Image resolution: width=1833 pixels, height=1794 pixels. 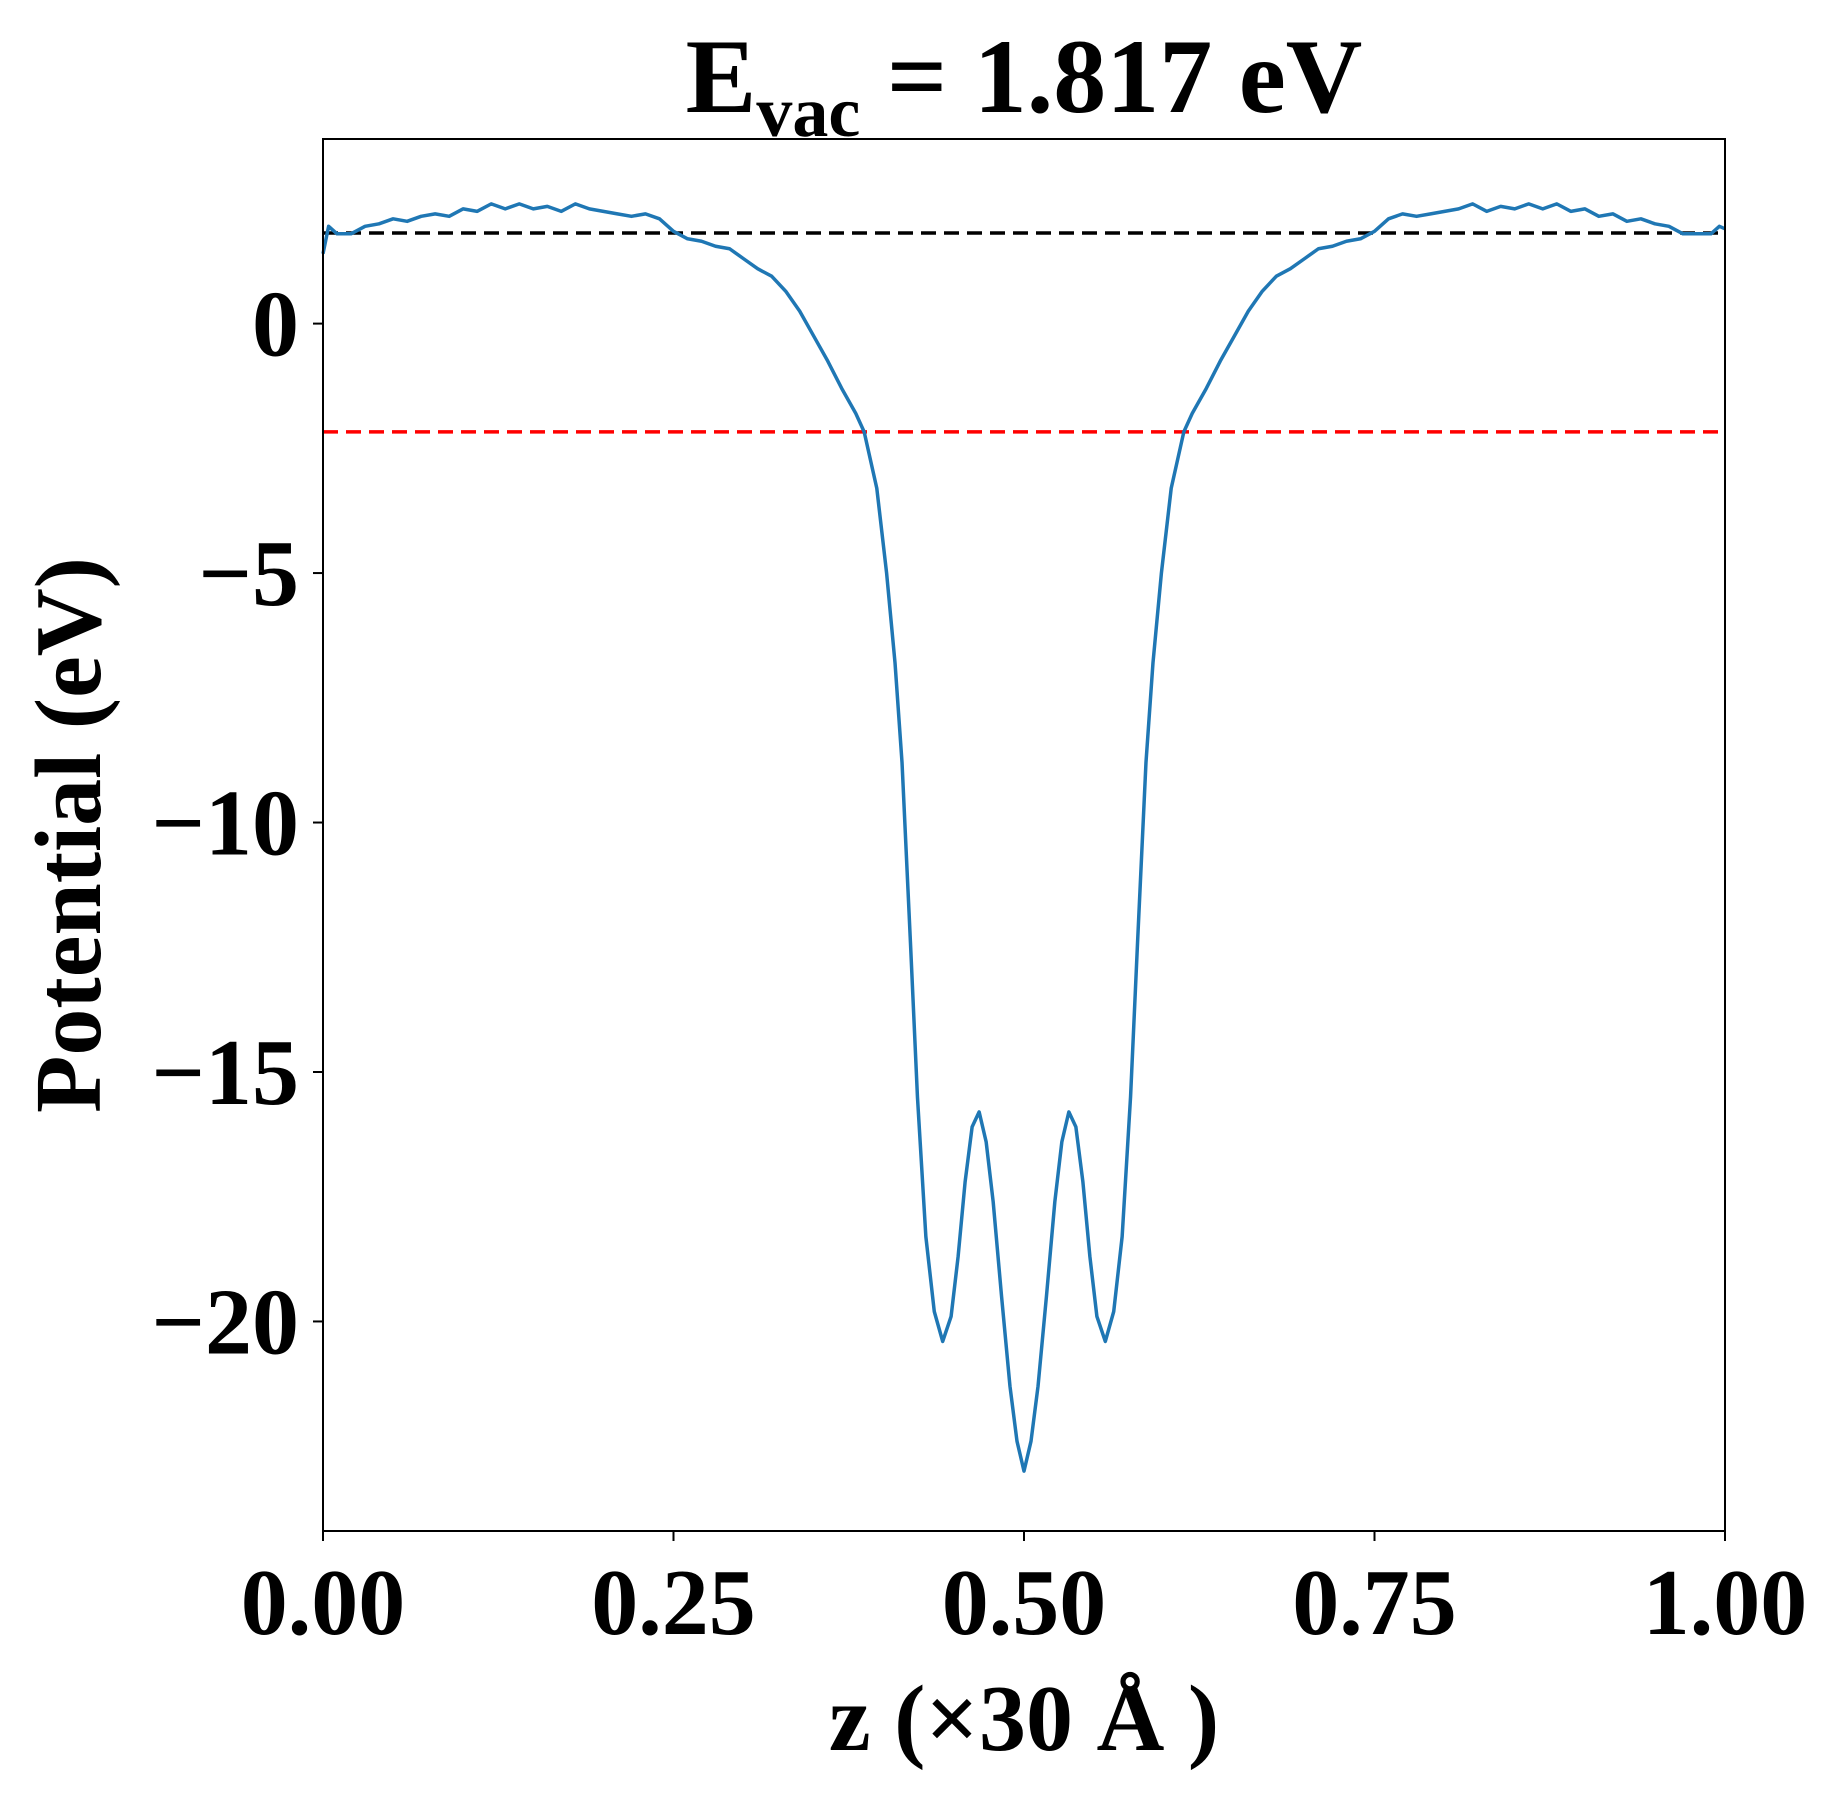 What do you see at coordinates (1111, 76) in the screenshot?
I see `title-rest: = 1.817 eV` at bounding box center [1111, 76].